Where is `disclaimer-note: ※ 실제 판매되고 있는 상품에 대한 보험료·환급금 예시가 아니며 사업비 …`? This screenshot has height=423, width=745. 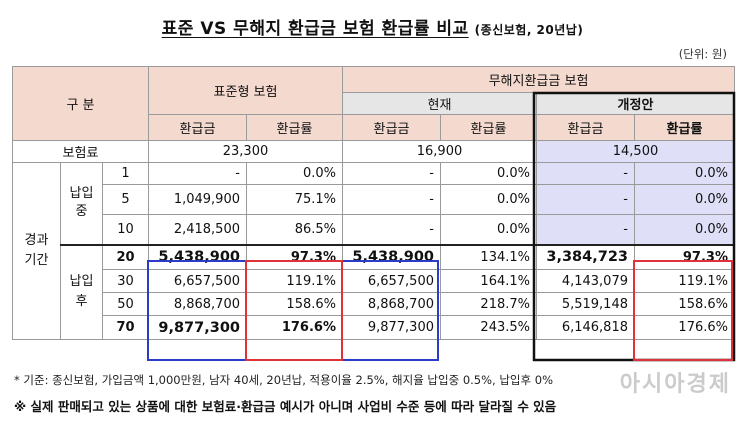 disclaimer-note: ※ 실제 판매되고 있는 상품에 대한 보험료·환급금 예시가 아니며 사업비 … is located at coordinates (285, 406).